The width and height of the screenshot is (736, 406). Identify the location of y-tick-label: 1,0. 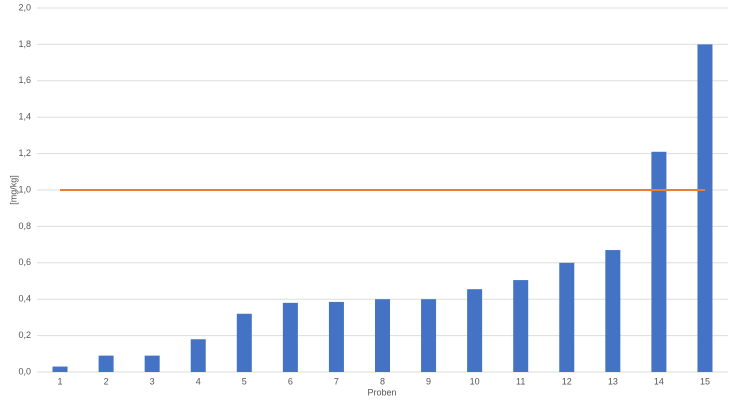
(24, 189).